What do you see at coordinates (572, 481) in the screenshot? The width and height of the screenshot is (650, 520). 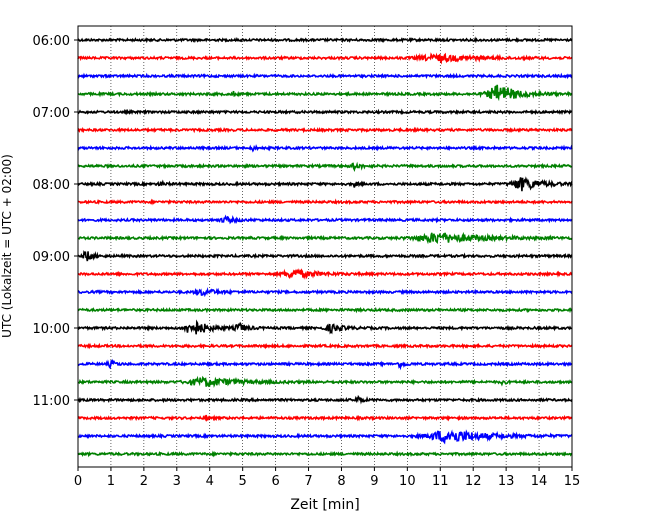 I see `x-tick-label: 15` at bounding box center [572, 481].